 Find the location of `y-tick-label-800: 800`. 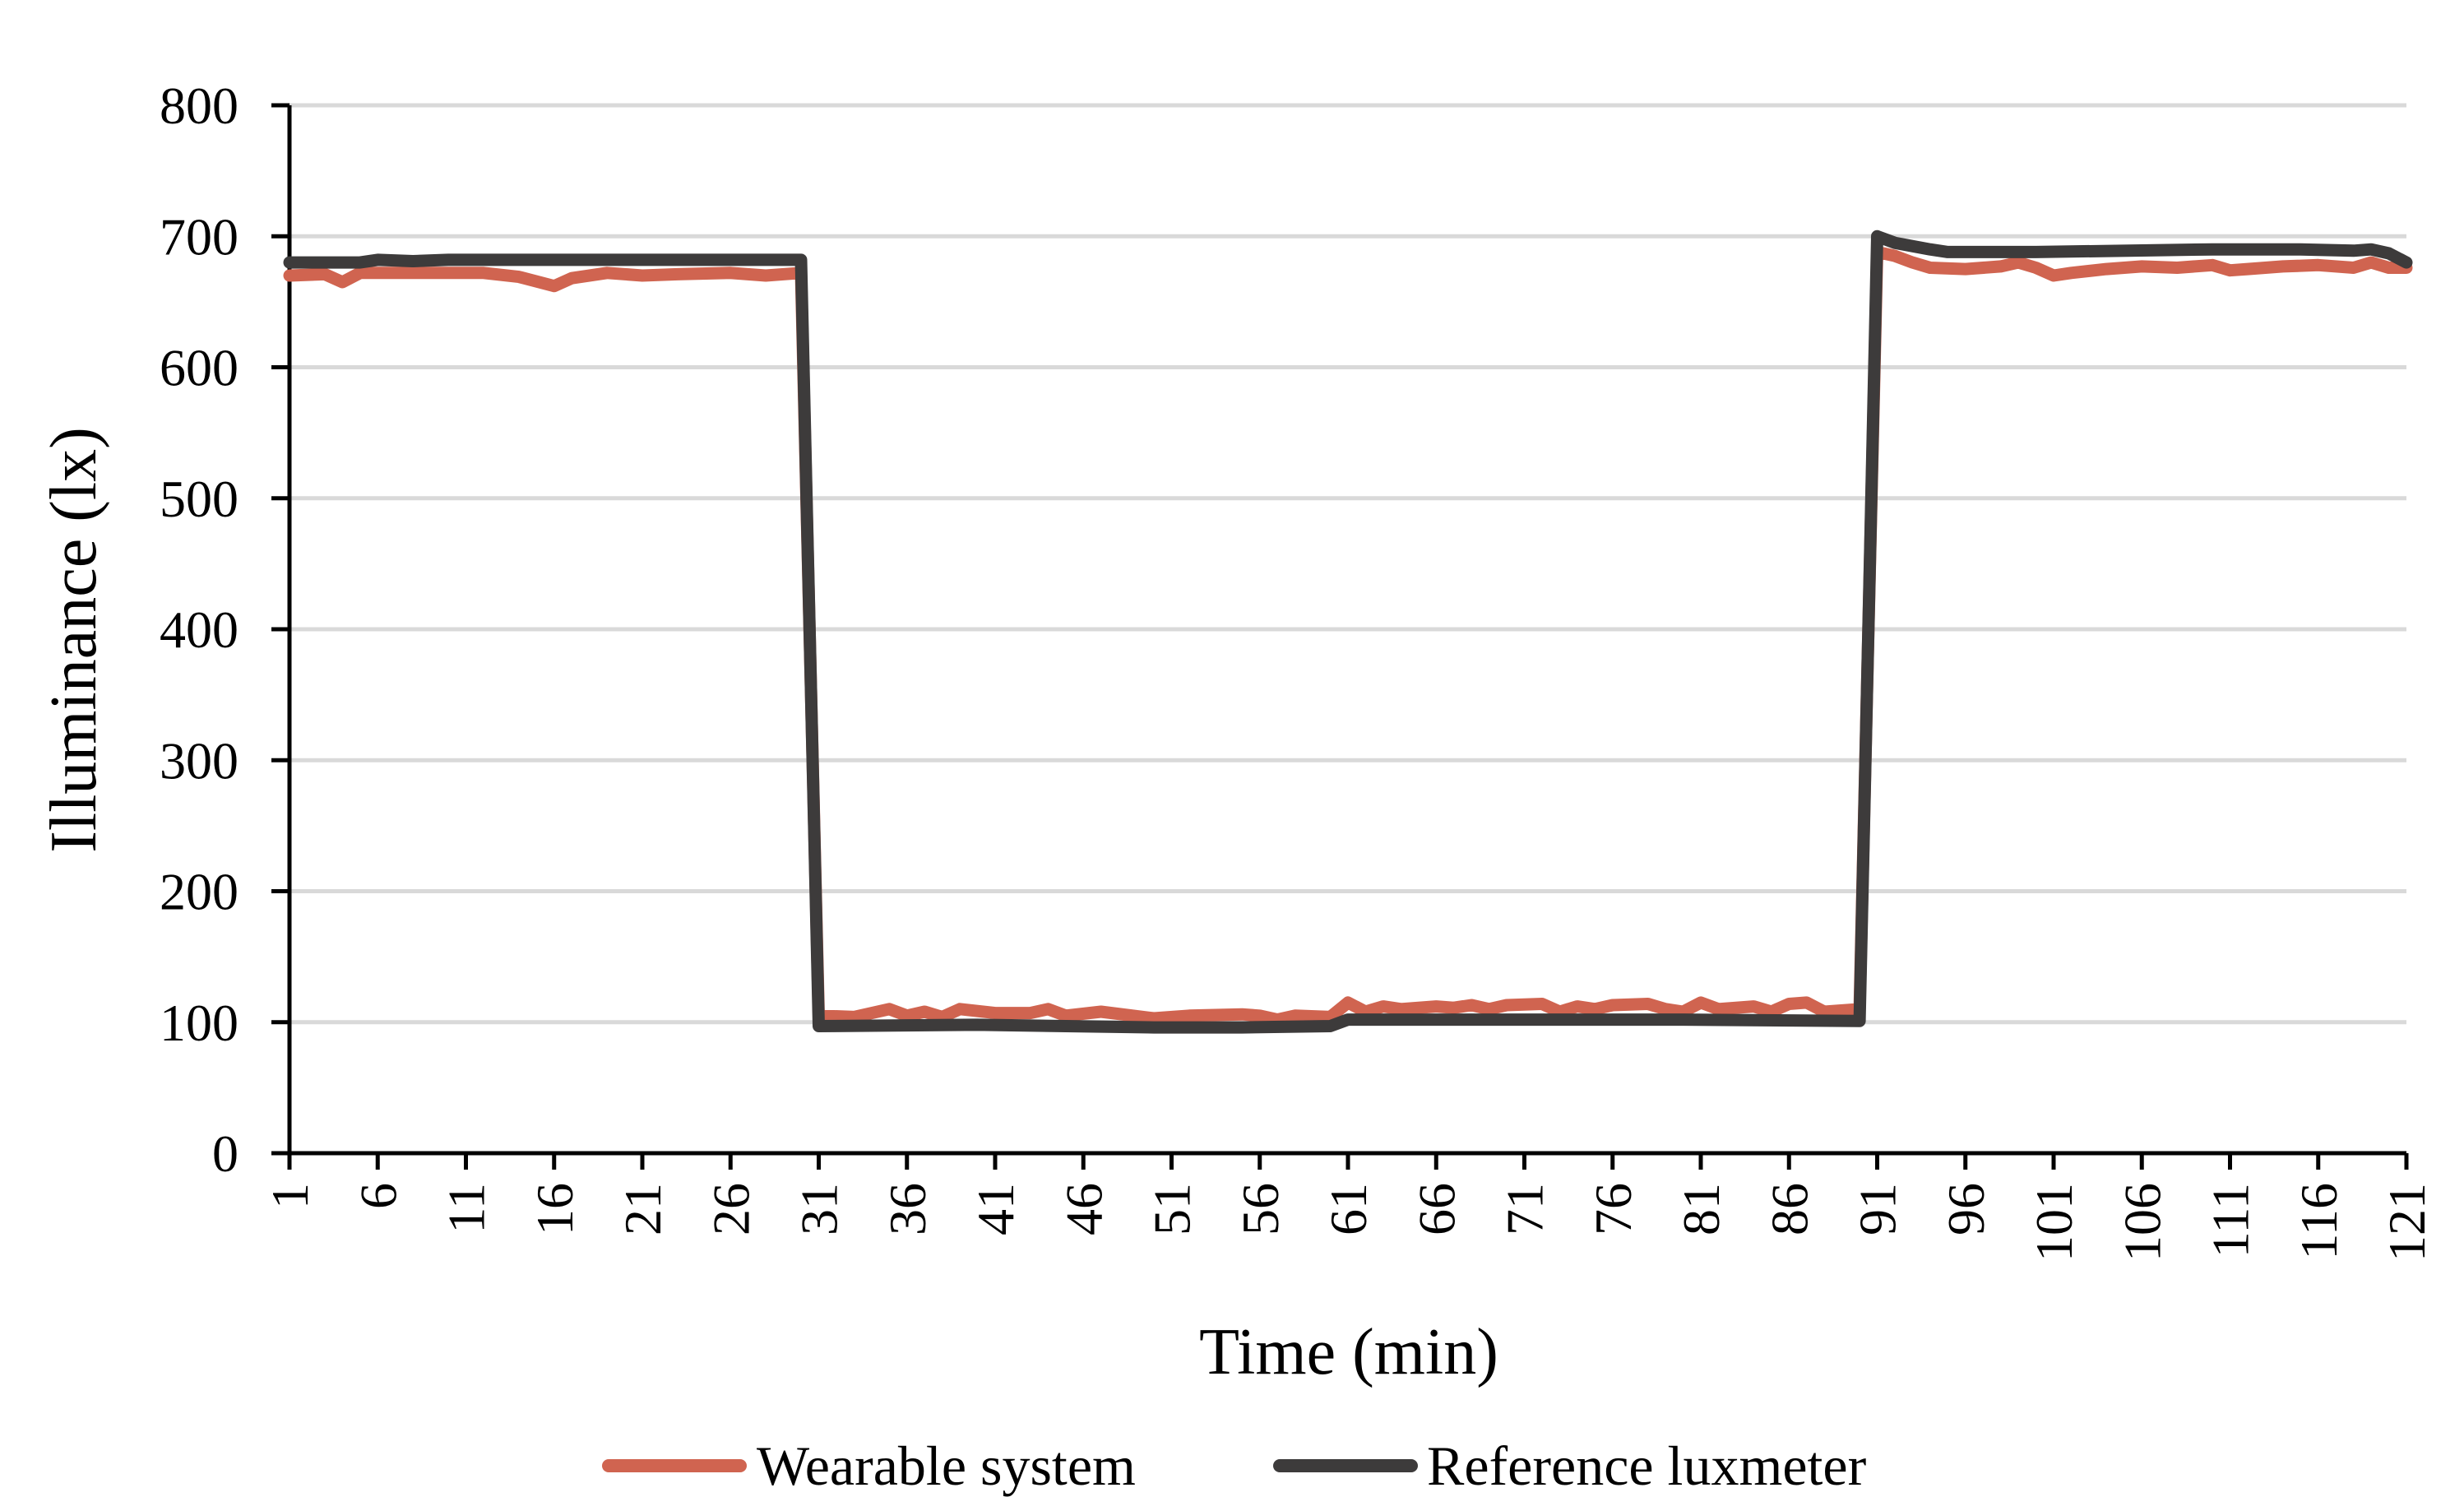

y-tick-label-800: 800 is located at coordinates (199, 105).